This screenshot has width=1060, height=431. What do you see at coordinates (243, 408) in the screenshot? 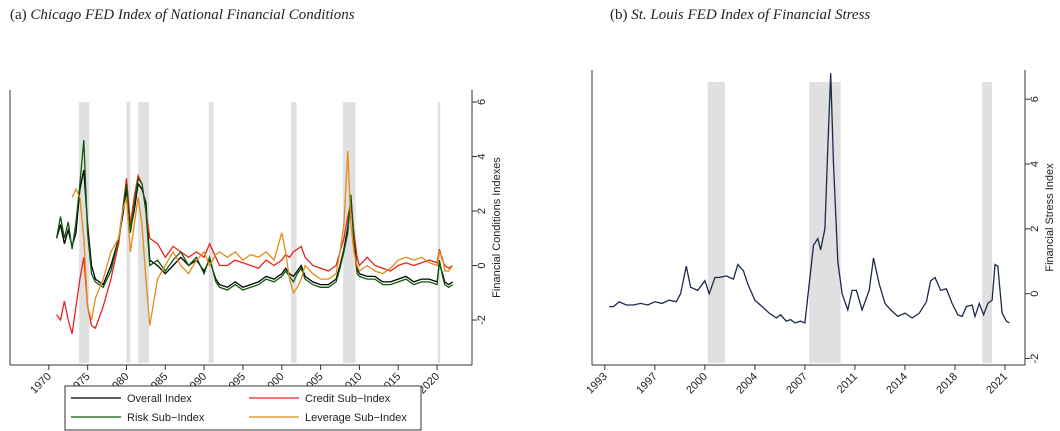
I see `legend-box` at bounding box center [243, 408].